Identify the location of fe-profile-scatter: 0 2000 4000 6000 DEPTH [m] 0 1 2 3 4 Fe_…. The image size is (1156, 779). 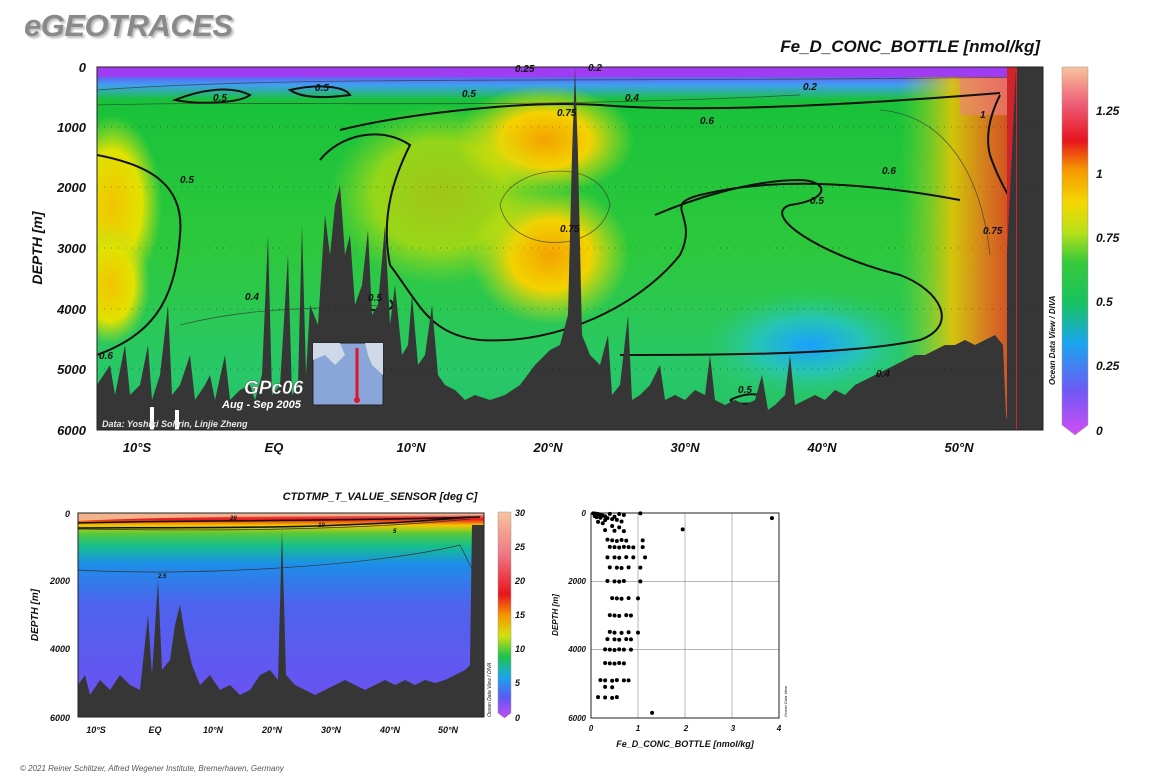
(669, 629).